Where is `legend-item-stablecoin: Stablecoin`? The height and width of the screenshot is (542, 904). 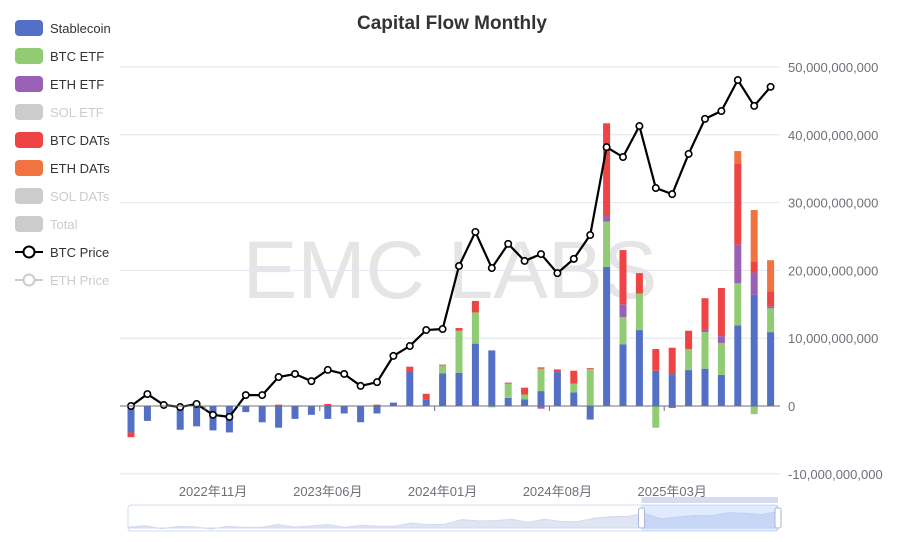
legend-item-stablecoin: Stablecoin is located at coordinates (63, 28).